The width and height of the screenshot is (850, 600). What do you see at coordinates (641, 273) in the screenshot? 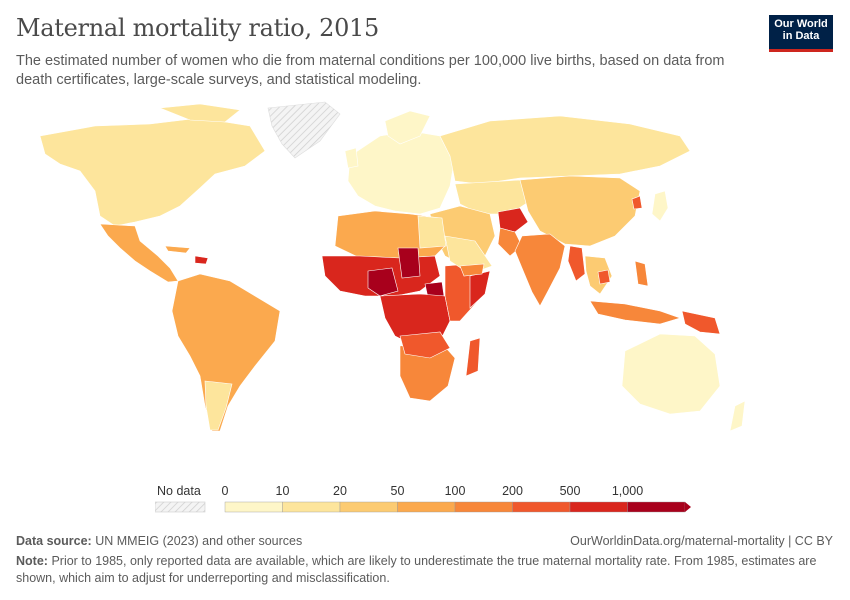
I see `region-philippines` at bounding box center [641, 273].